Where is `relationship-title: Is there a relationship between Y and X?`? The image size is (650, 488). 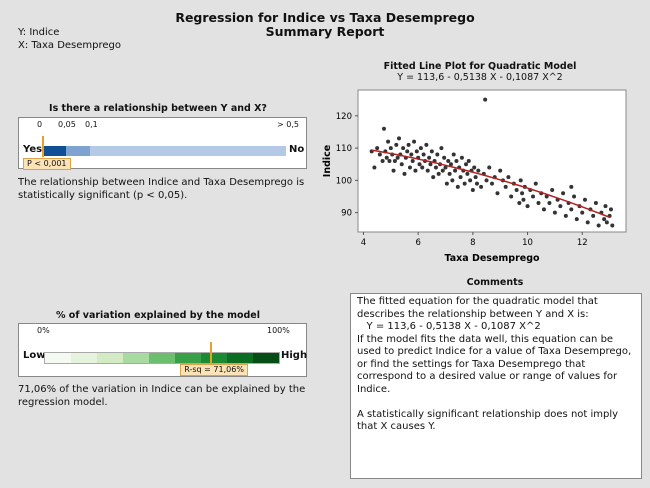
relationship-title: Is there a relationship between Y and X? is located at coordinates (158, 108).